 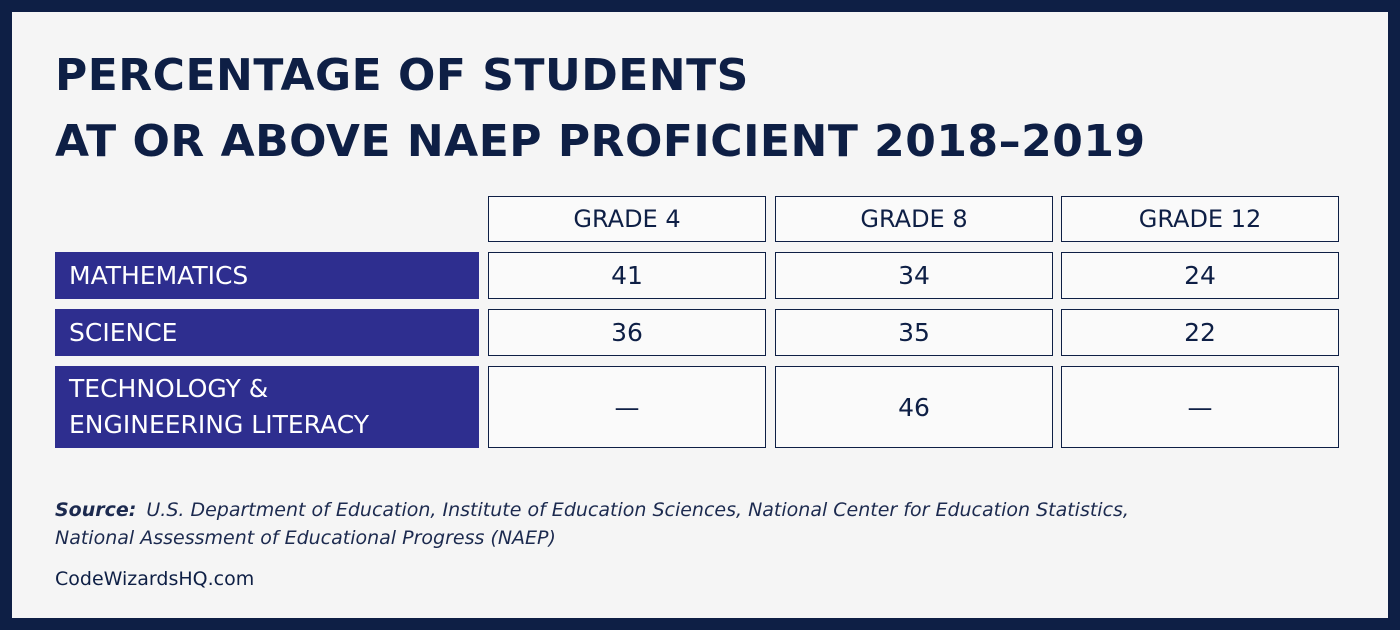 I want to click on cell: 35, so click(x=914, y=332).